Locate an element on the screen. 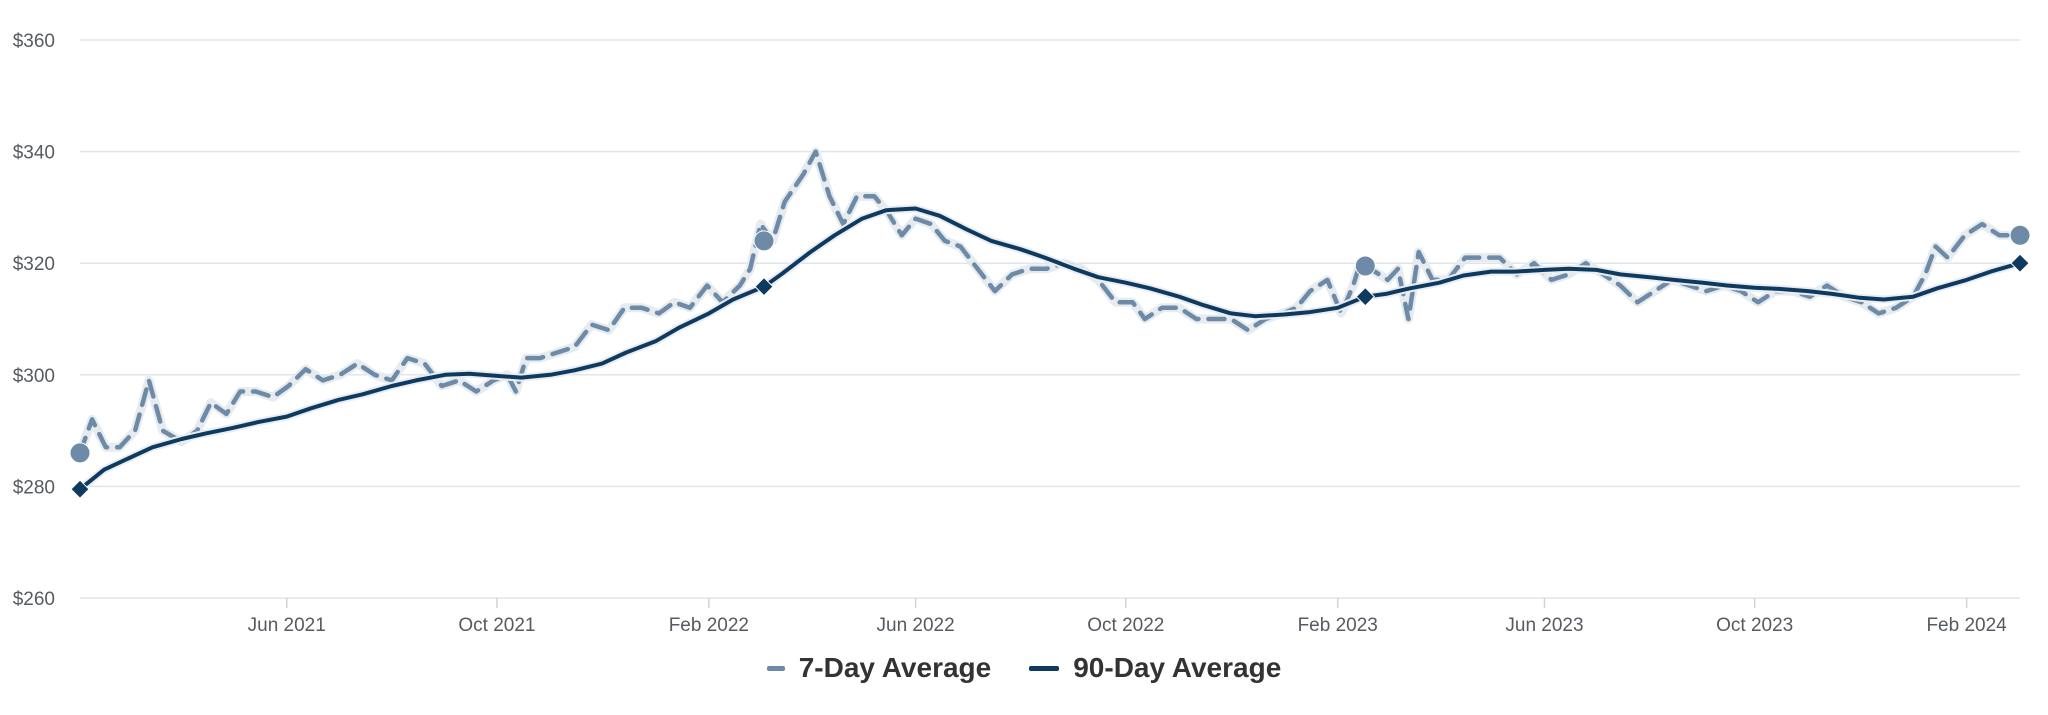 The width and height of the screenshot is (2048, 715). y-tick-label: $280 is located at coordinates (34, 487).